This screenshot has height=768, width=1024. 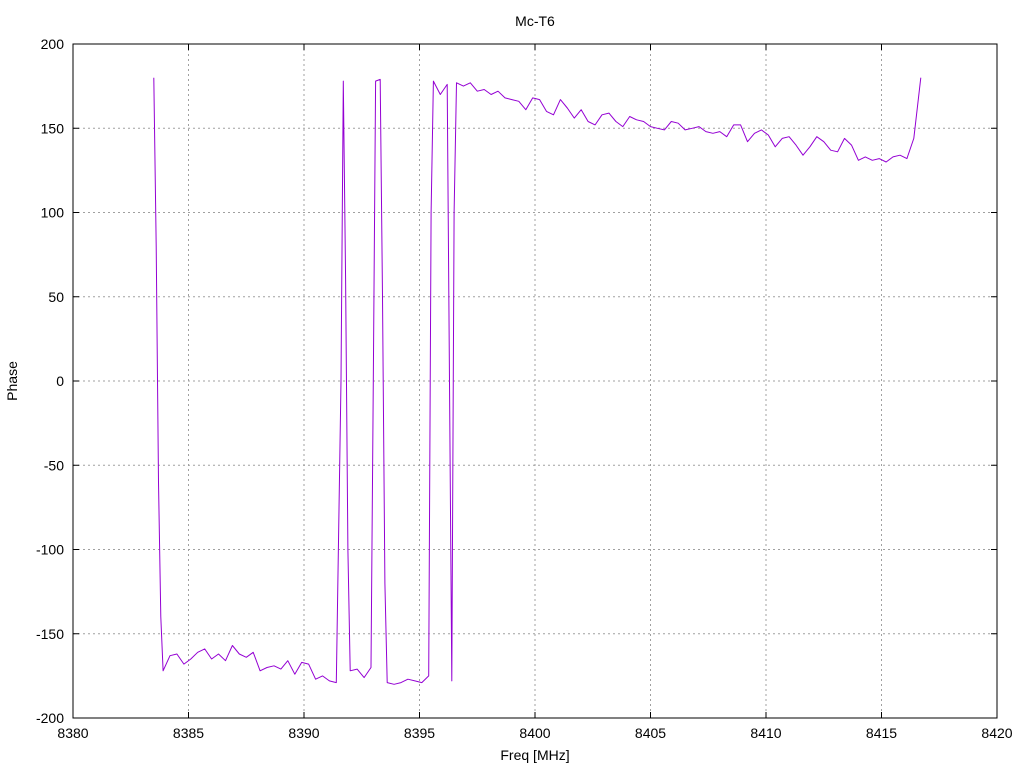 What do you see at coordinates (53, 213) in the screenshot?
I see `y-tick-label: 100` at bounding box center [53, 213].